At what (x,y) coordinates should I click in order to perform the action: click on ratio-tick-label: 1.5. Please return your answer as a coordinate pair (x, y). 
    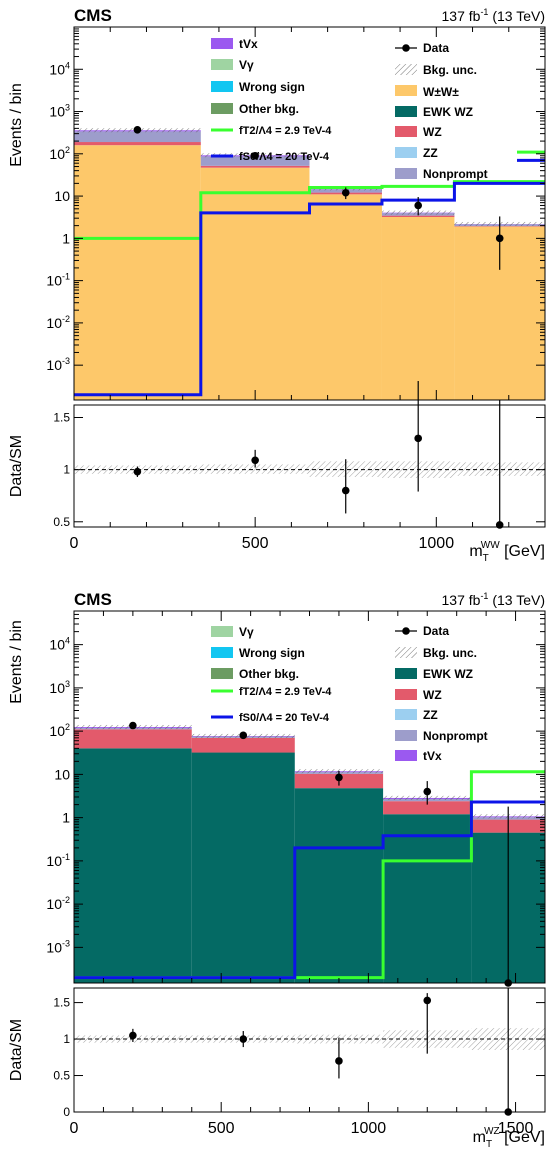
    Looking at the image, I should click on (61, 1003).